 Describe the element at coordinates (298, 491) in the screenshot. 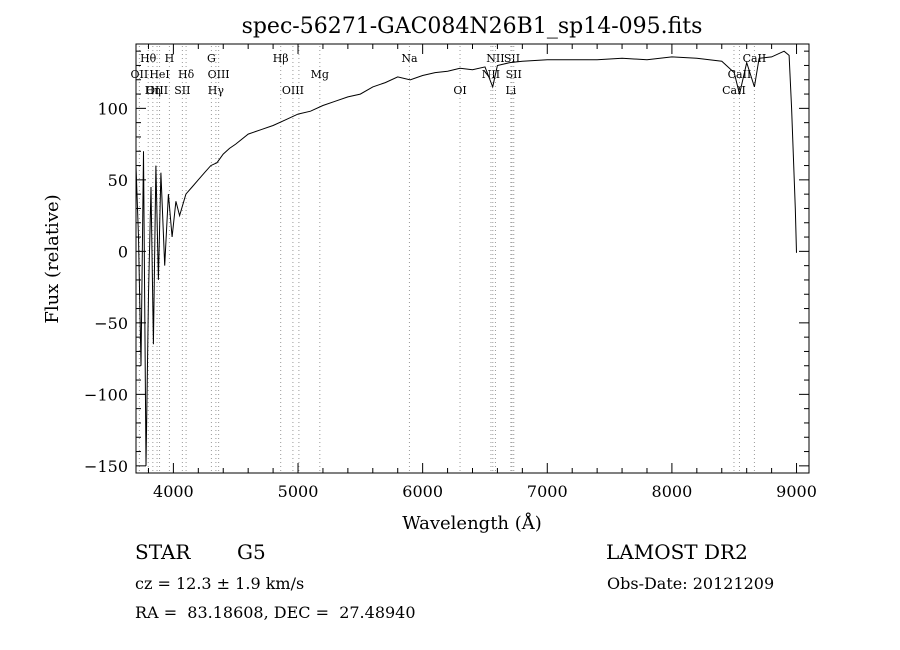

I see `x-tick-label: 5000` at that location.